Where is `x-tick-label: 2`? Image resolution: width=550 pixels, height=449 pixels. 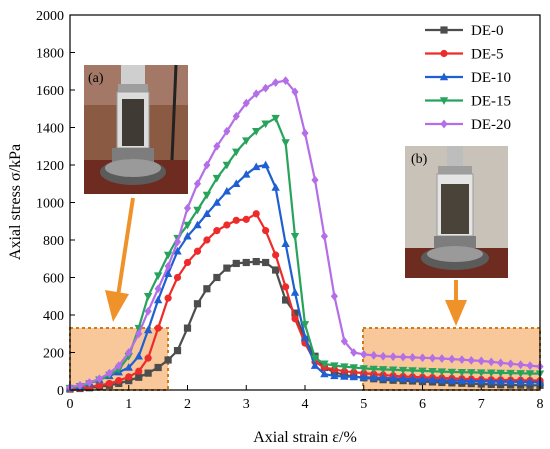
x-tick-label: 2 is located at coordinates (187, 404).